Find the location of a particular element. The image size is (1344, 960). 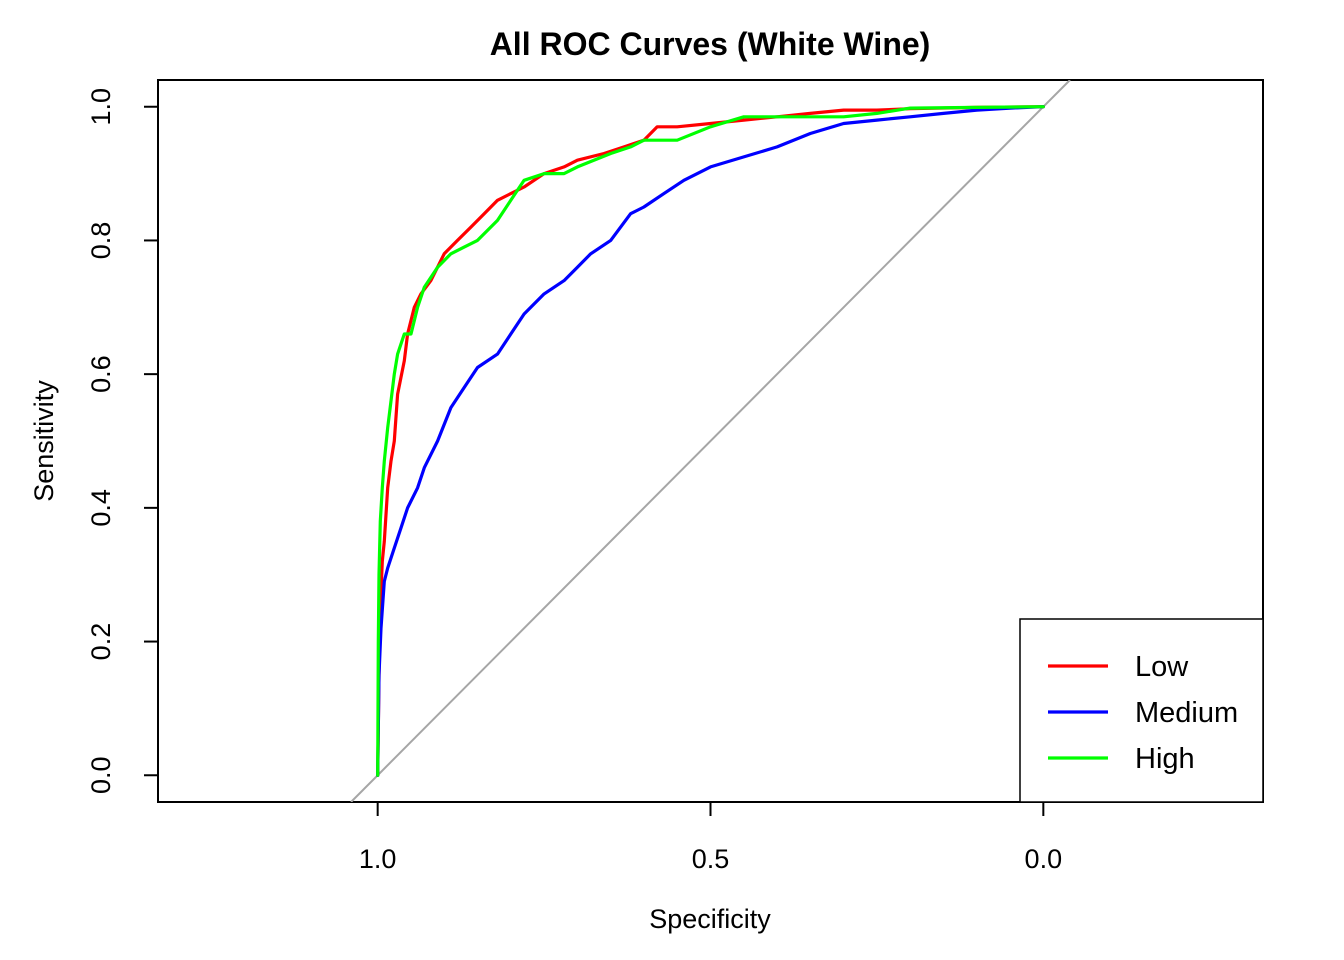

x-axis: 1.0 0.5 0.0 is located at coordinates (711, 837).